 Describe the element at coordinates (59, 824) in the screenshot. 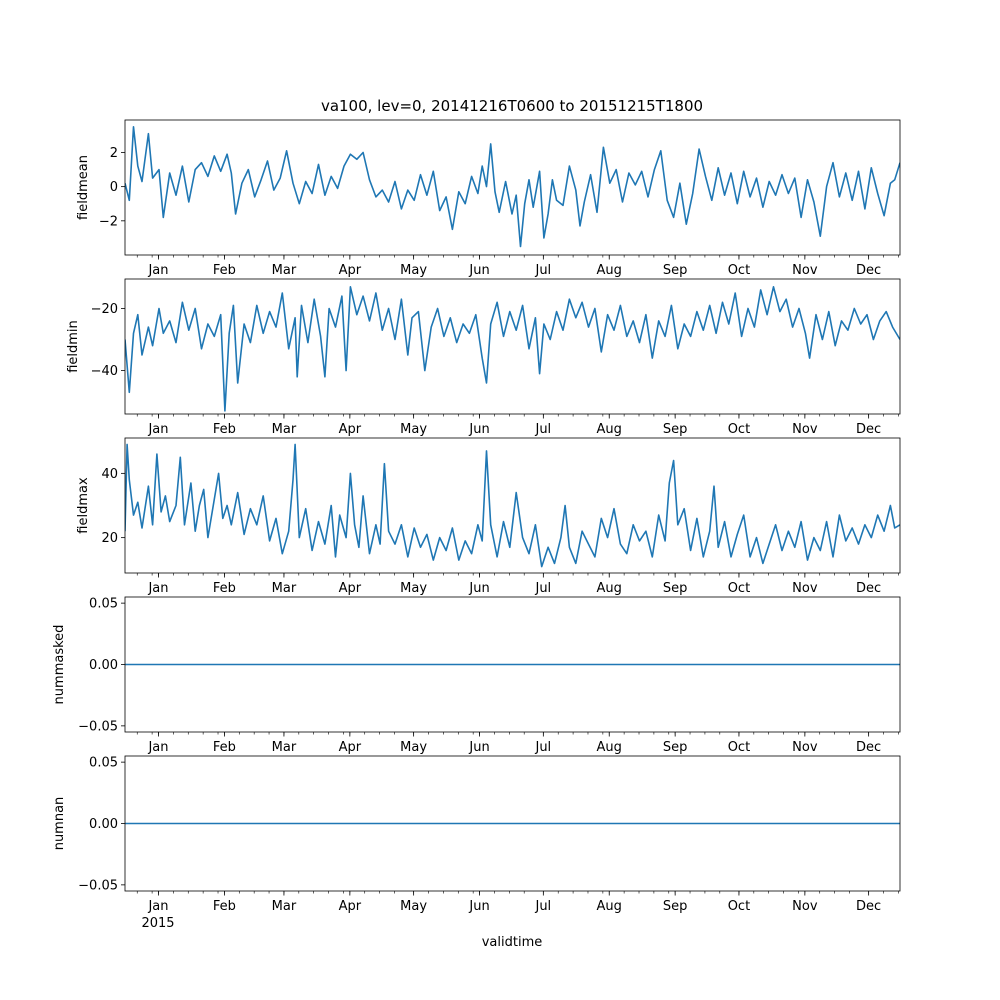

I see `y-axis-label: numnan` at that location.